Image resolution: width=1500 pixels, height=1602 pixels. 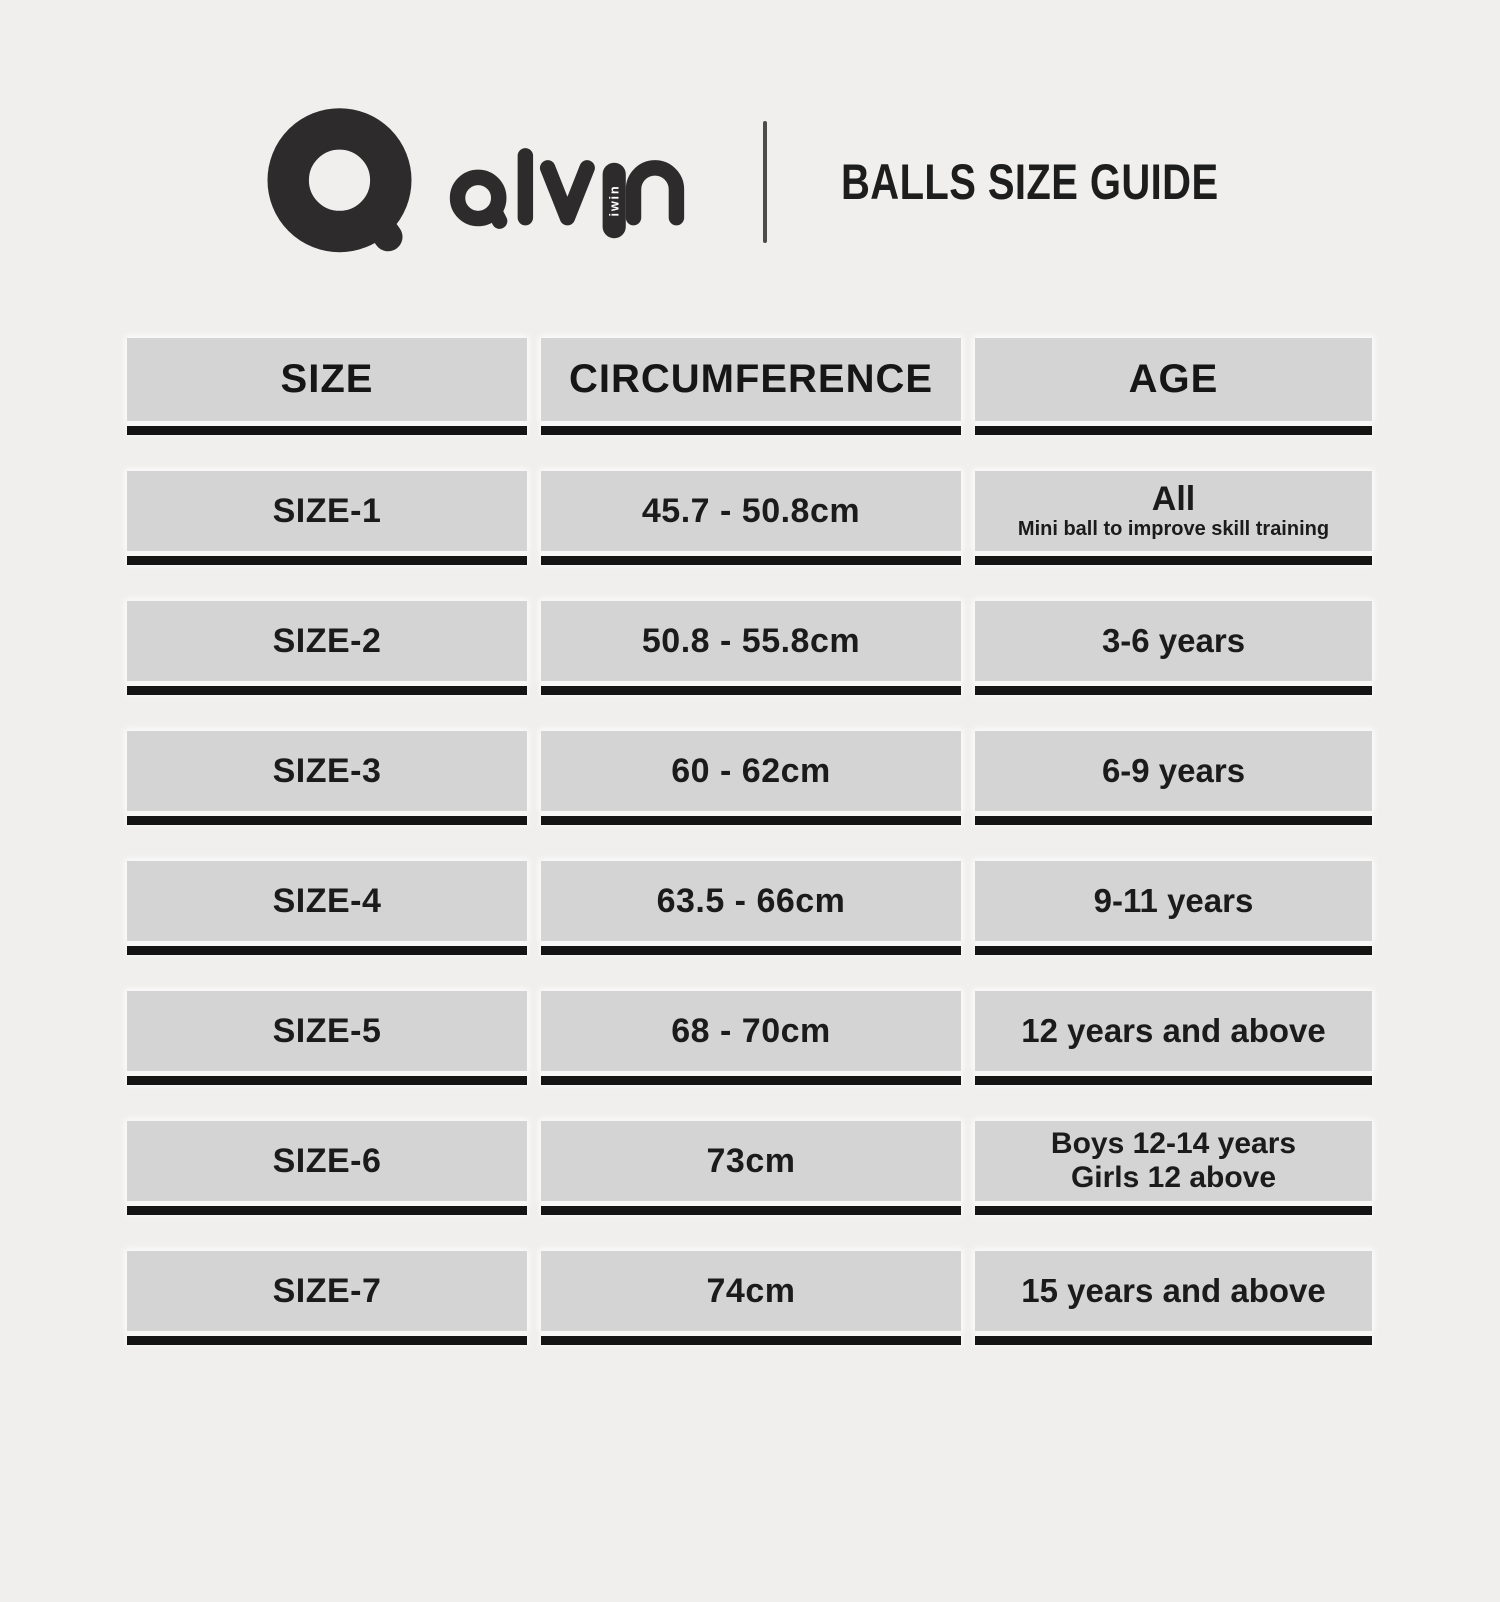 I want to click on age-value: 15 years and above, so click(x=1173, y=1290).